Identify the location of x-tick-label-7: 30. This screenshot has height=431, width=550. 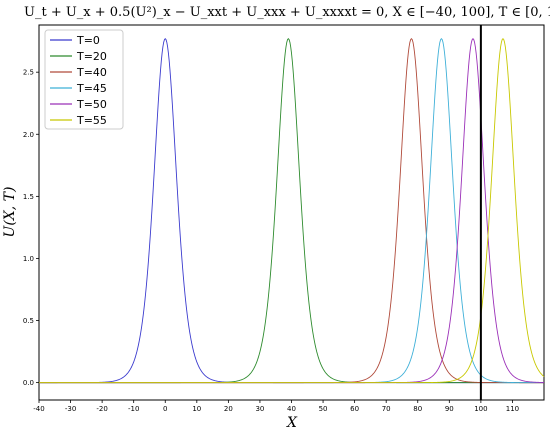
(259, 409).